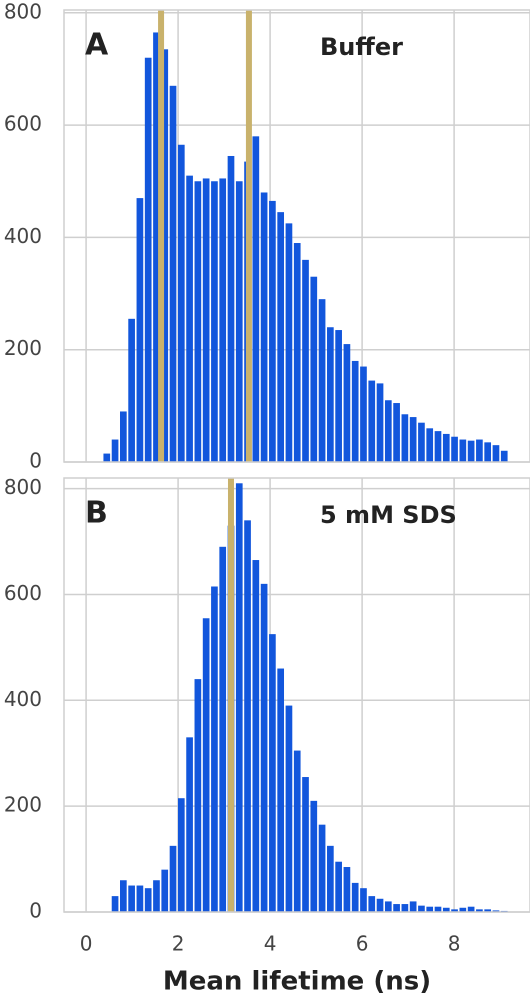  What do you see at coordinates (97, 45) in the screenshot?
I see `panel-label: A` at bounding box center [97, 45].